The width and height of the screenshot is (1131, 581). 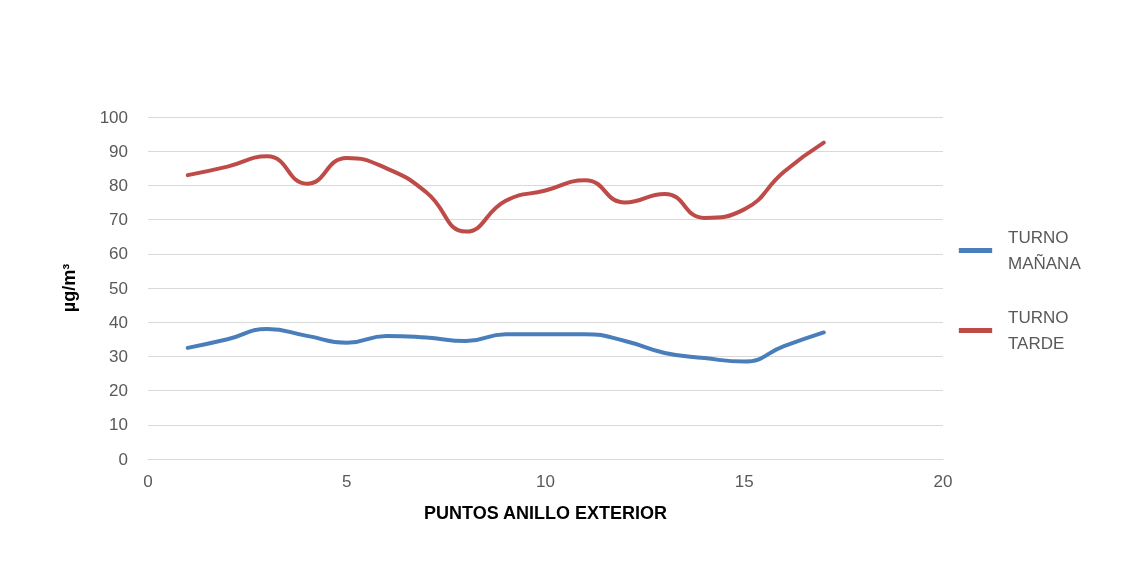 What do you see at coordinates (118, 356) in the screenshot?
I see `y-tick-label: 30` at bounding box center [118, 356].